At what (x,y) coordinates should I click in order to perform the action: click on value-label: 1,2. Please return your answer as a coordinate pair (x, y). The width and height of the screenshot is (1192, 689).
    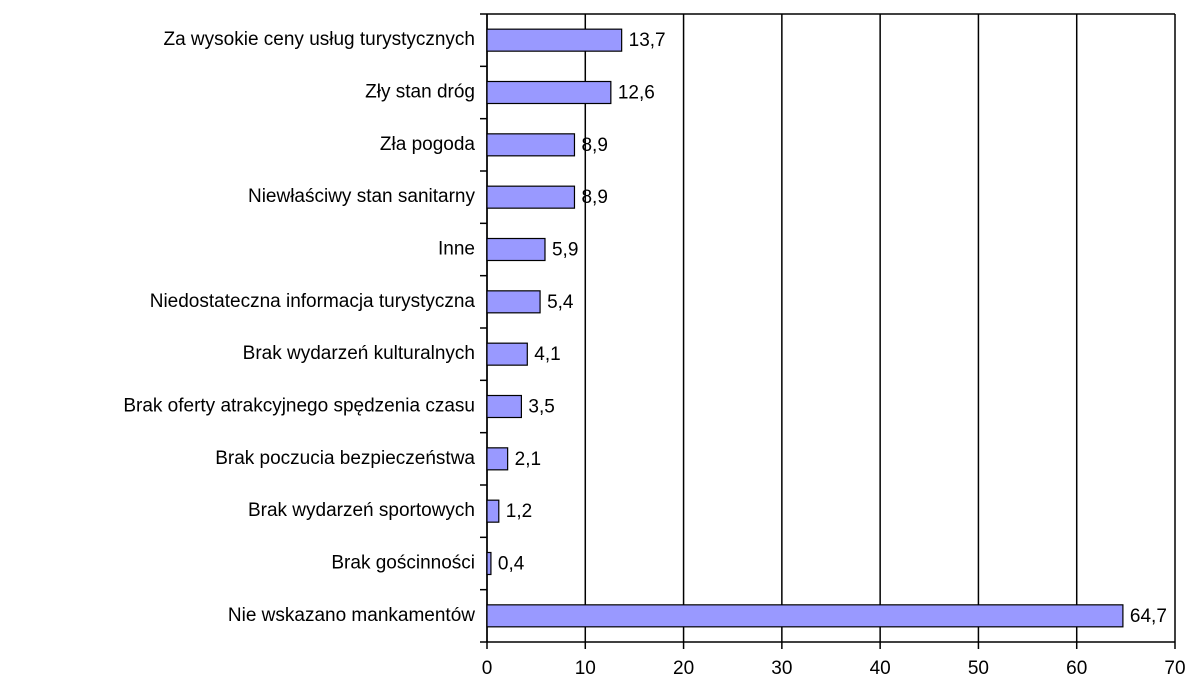
    Looking at the image, I should click on (519, 511).